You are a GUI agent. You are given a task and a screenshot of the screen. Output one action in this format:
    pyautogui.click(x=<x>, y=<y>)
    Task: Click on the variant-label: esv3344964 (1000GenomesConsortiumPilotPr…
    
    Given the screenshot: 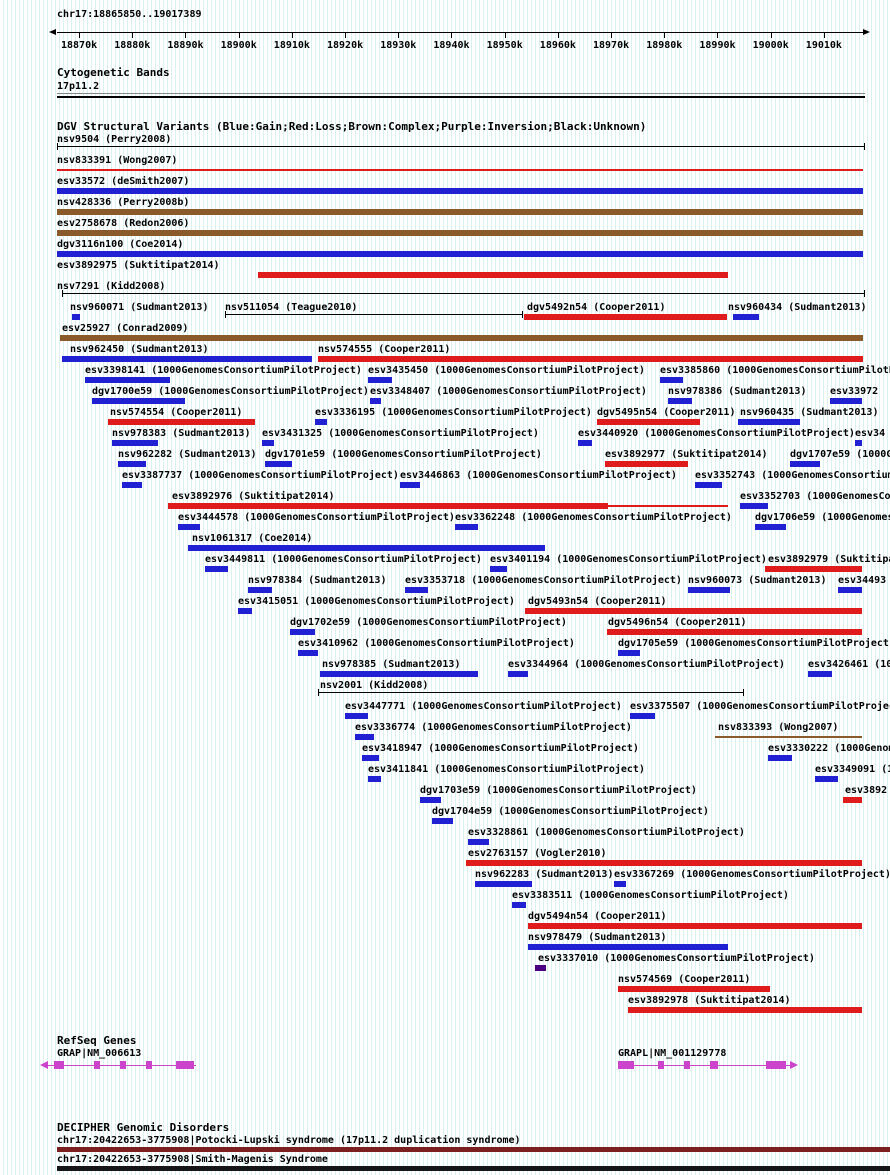 What is the action you would take?
    pyautogui.click(x=646, y=664)
    